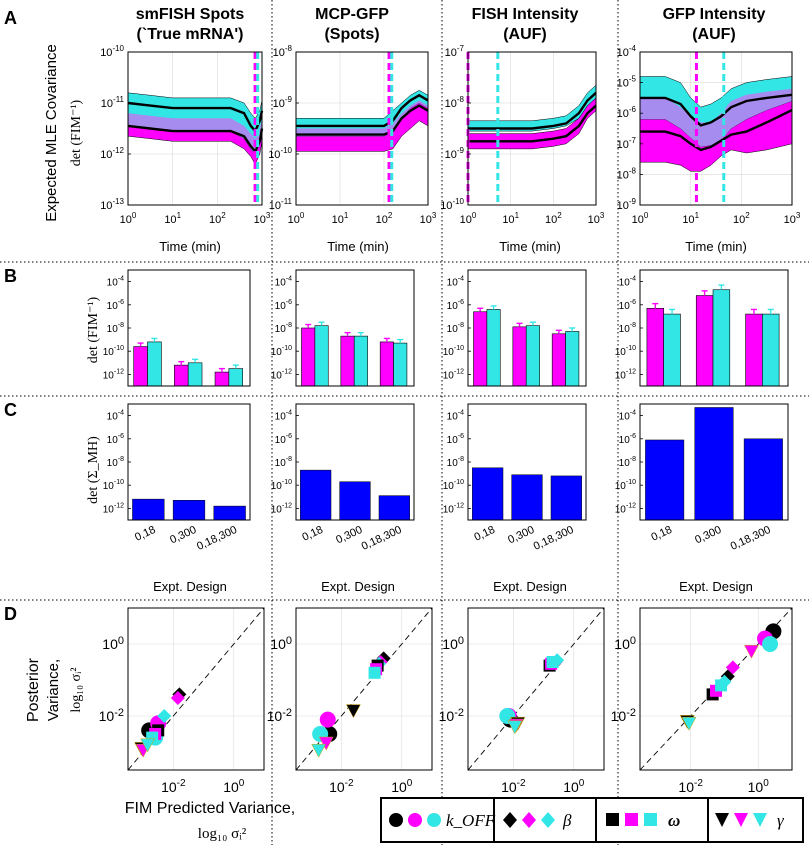 This screenshot has height=850, width=809. I want to click on column-title-4-line1: GFP Intensity, so click(714, 14).